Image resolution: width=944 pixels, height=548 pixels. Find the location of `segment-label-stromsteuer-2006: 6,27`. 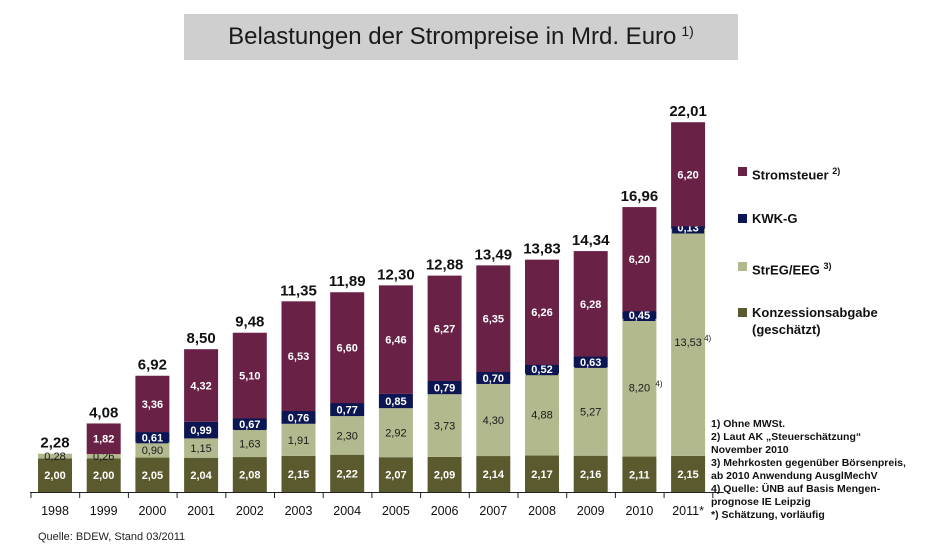

segment-label-stromsteuer-2006: 6,27 is located at coordinates (444, 329).